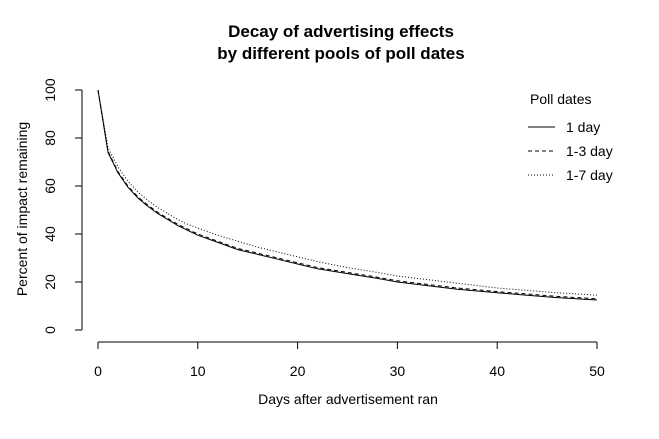 The width and height of the screenshot is (659, 439). What do you see at coordinates (583, 127) in the screenshot?
I see `legend-label: 1 day` at bounding box center [583, 127].